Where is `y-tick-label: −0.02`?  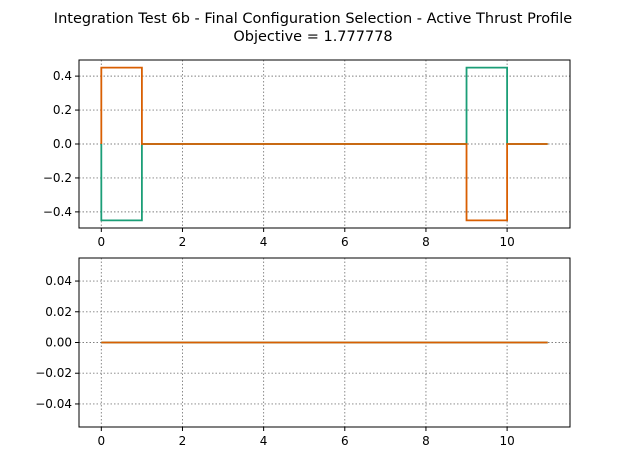
y-tick-label: −0.02 is located at coordinates (53, 373).